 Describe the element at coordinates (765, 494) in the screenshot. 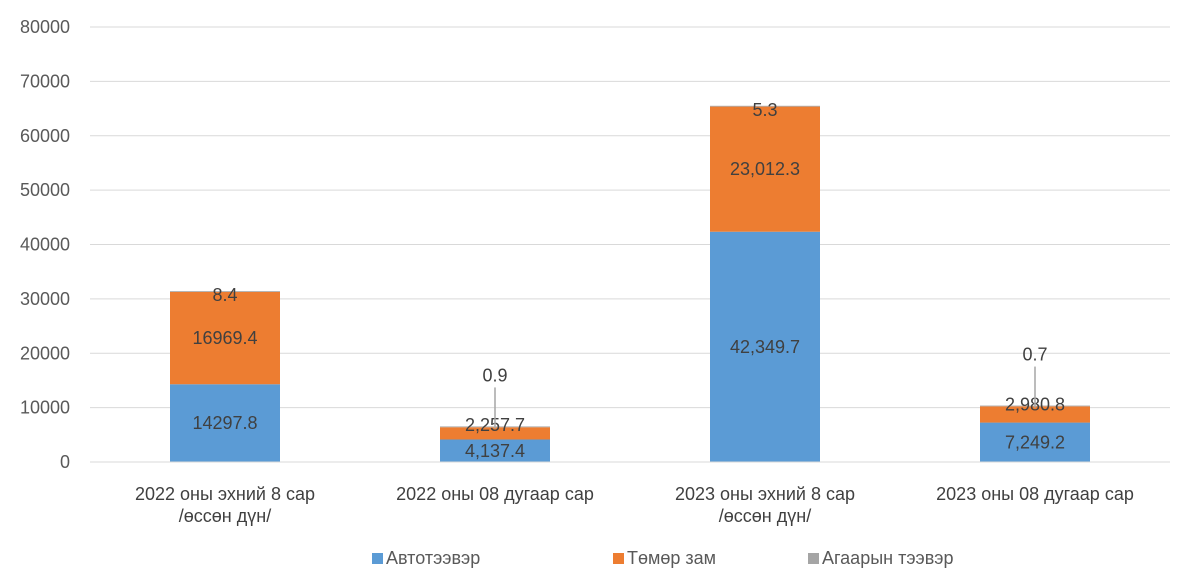

I see `x-category-label: 2023 оны эхний 8 сар` at that location.